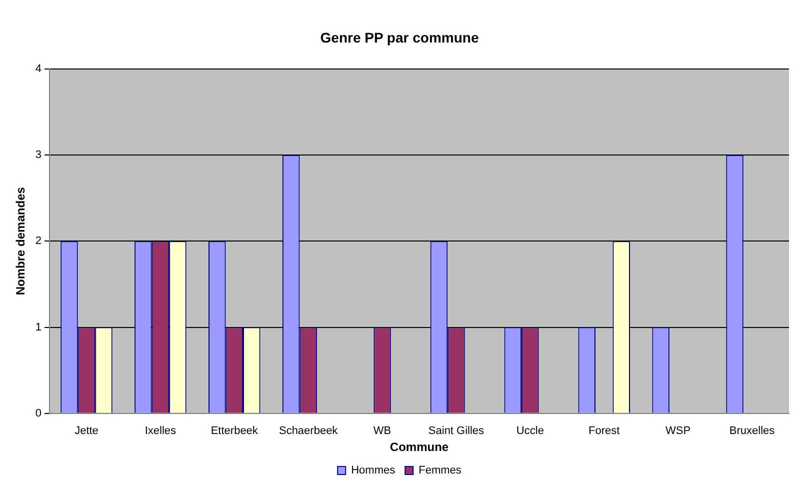 This screenshot has height=494, width=809. I want to click on y-axis-title: Nombre demandes, so click(21, 241).